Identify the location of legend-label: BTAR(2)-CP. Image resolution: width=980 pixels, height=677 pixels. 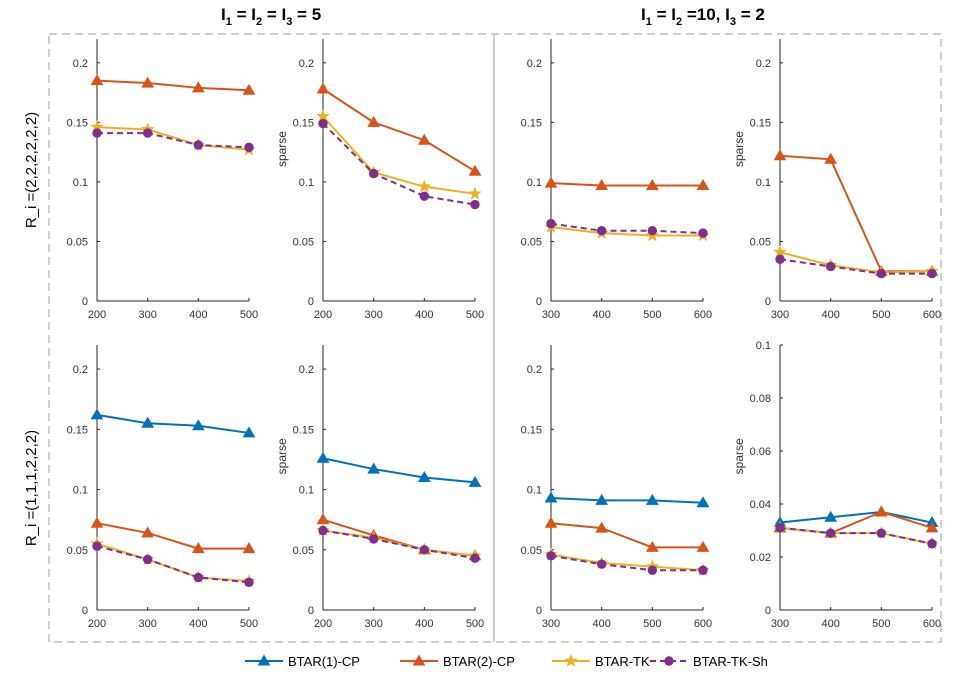
(479, 661).